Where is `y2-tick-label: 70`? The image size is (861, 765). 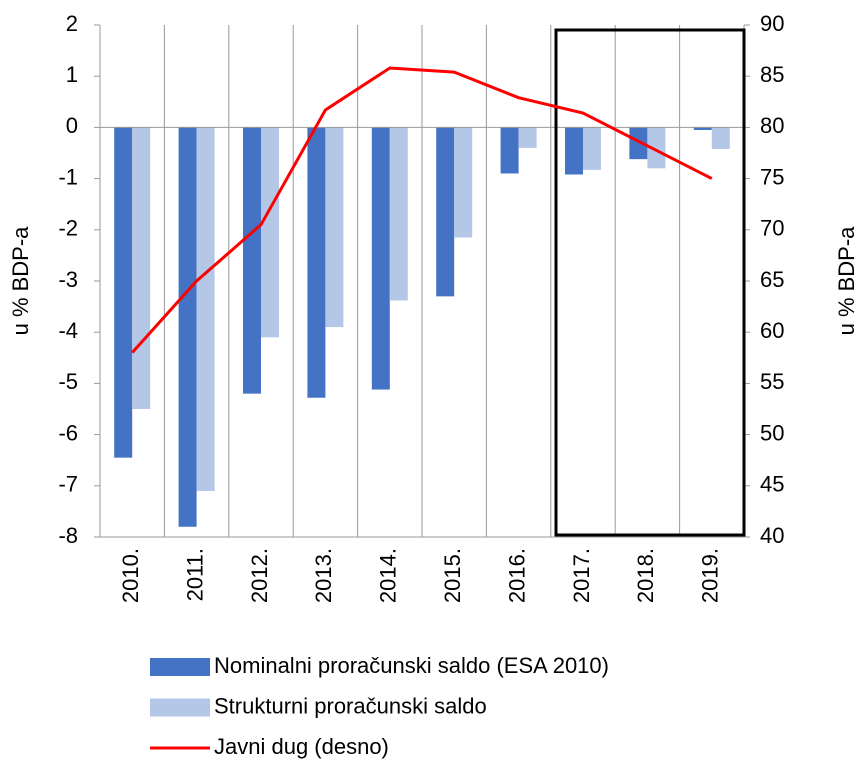 y2-tick-label: 70 is located at coordinates (772, 228).